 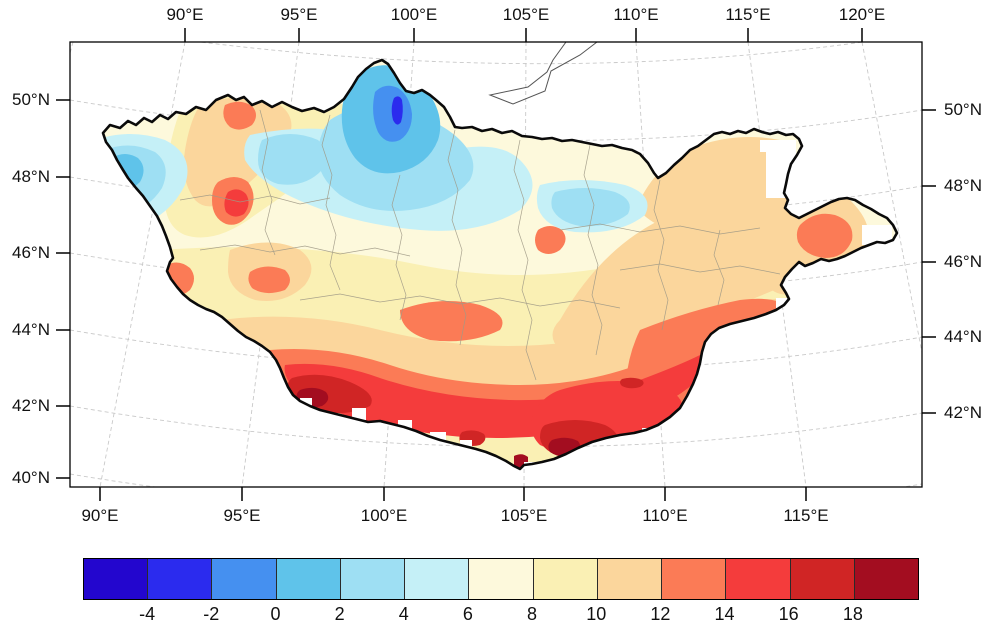 I want to click on axis-label-top: 90°E, so click(x=185, y=14).